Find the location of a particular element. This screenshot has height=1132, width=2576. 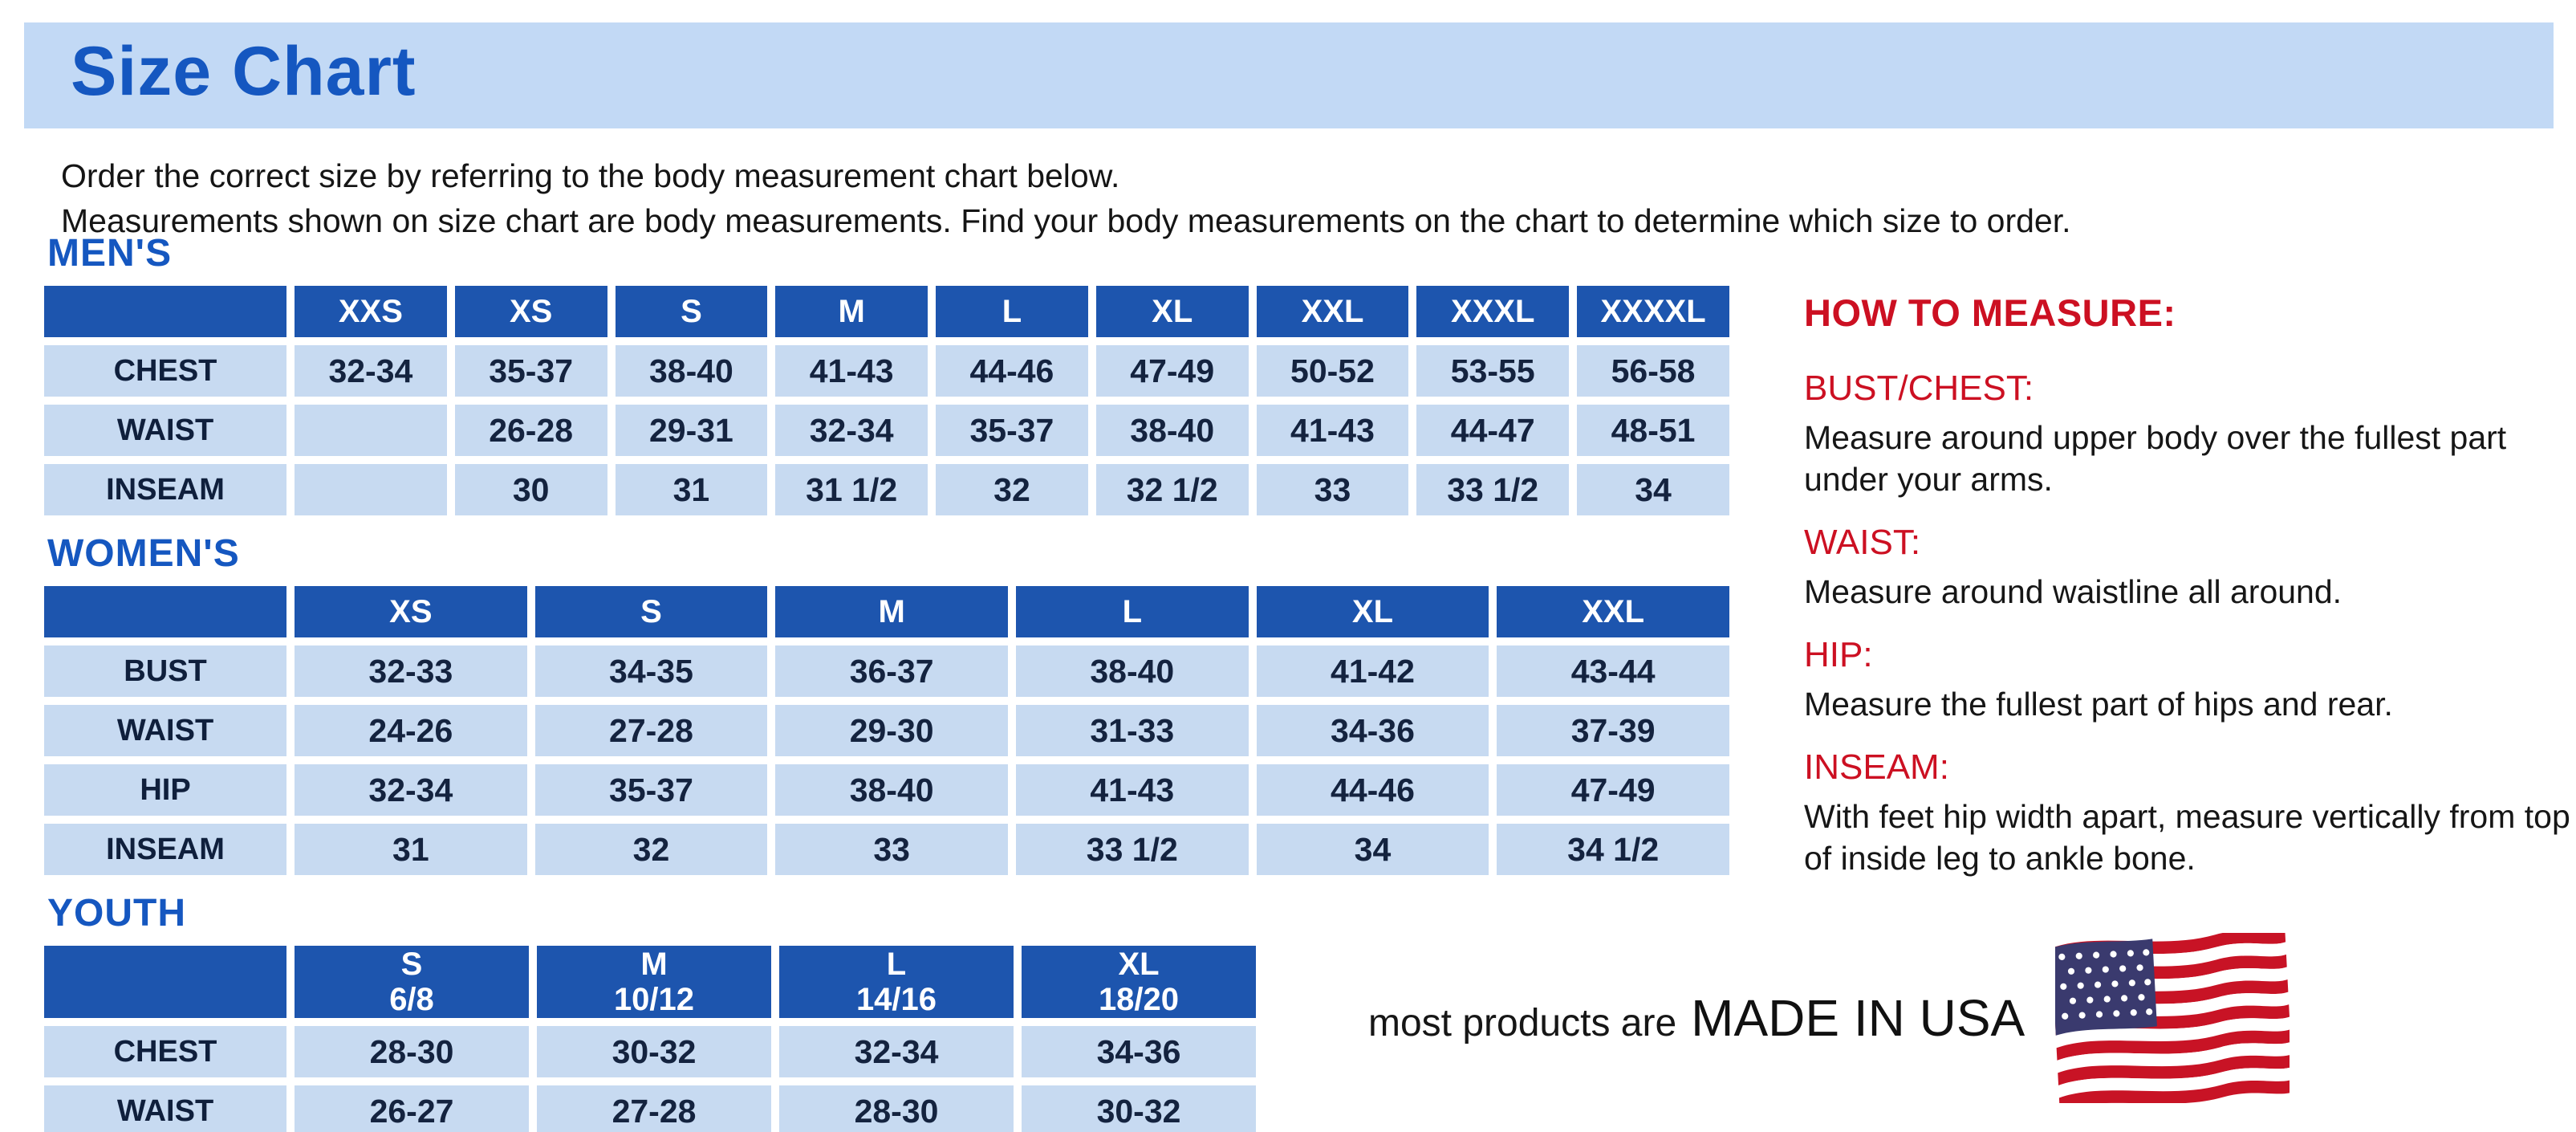

measurement-cell: 41-42 is located at coordinates (1372, 671).